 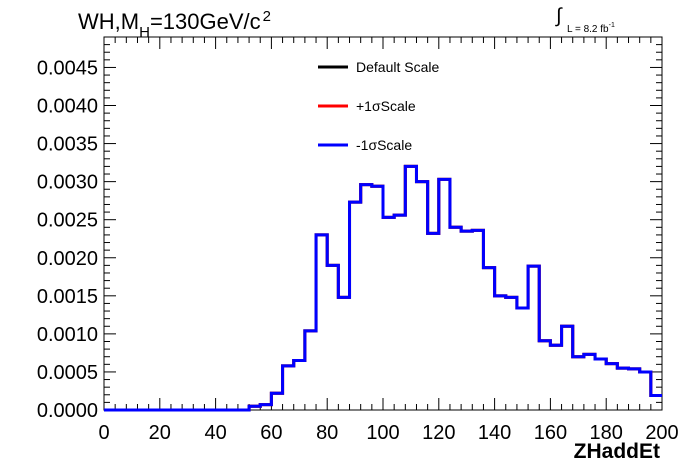 I want to click on title-text: WH,M, so click(x=109, y=21).